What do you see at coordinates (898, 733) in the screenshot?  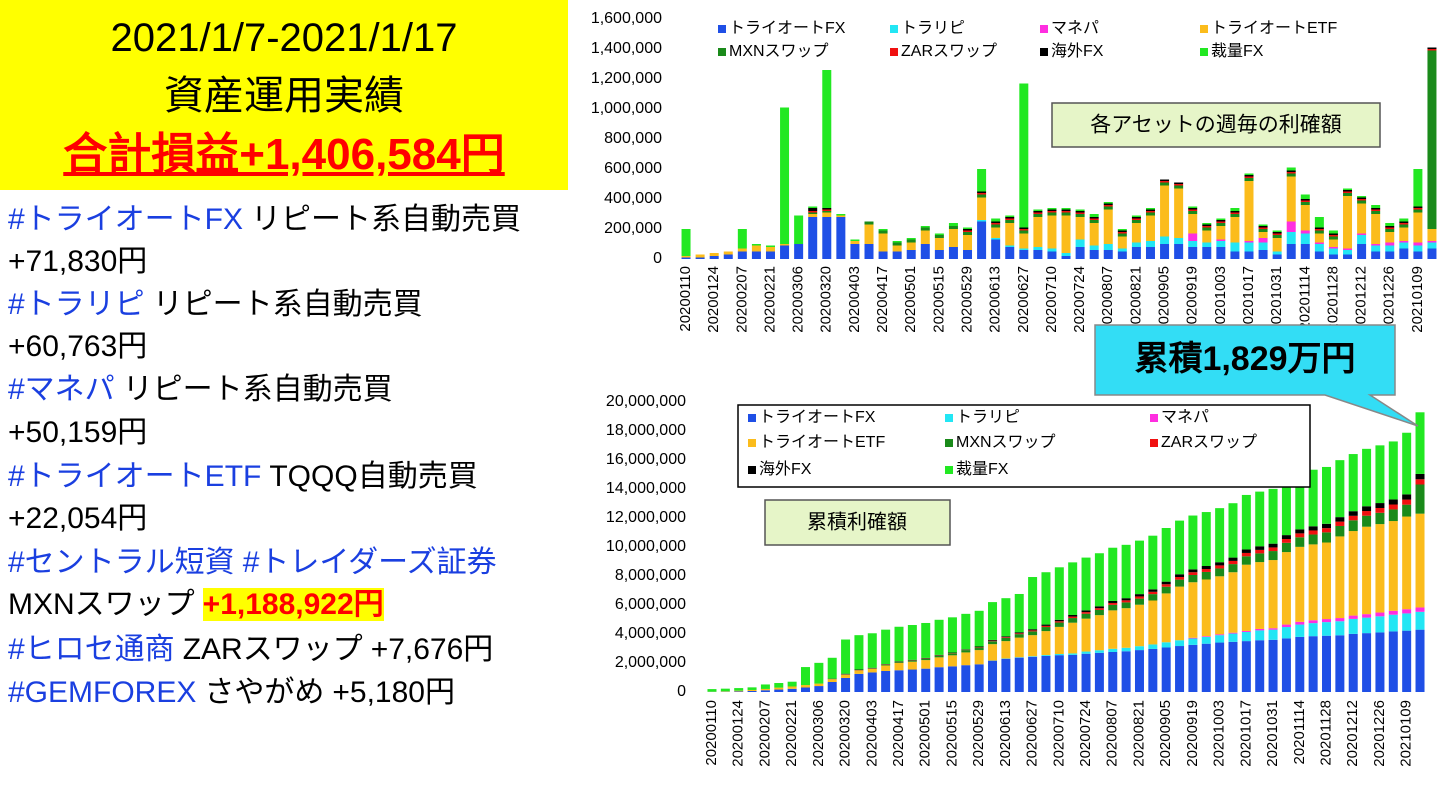 I see `x-tick-label: 20200417` at bounding box center [898, 733].